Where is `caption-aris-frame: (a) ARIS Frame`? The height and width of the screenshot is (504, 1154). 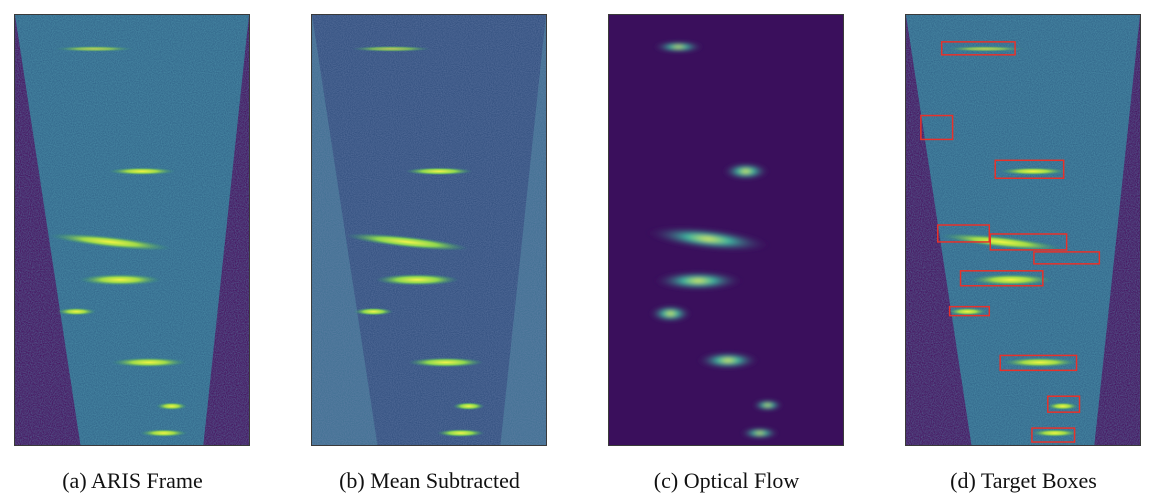
caption-aris-frame: (a) ARIS Frame is located at coordinates (132, 480).